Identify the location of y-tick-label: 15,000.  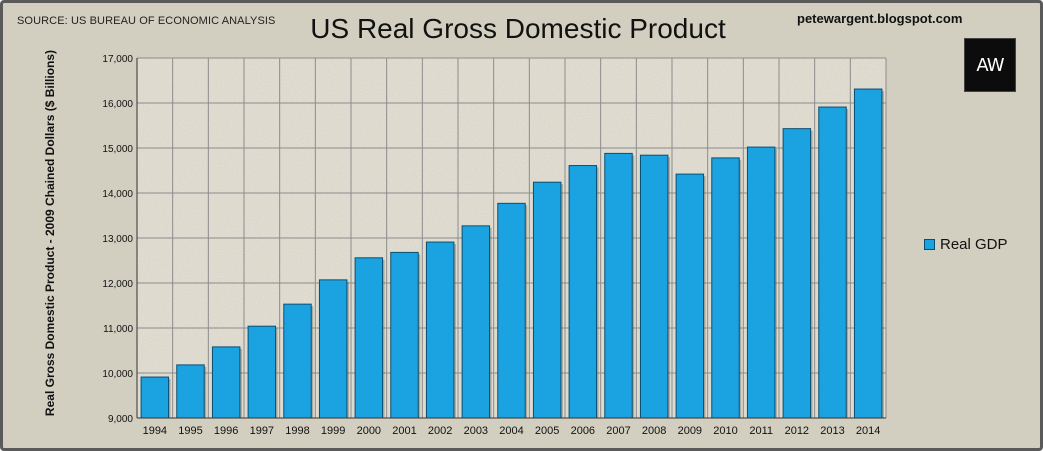
(117, 149).